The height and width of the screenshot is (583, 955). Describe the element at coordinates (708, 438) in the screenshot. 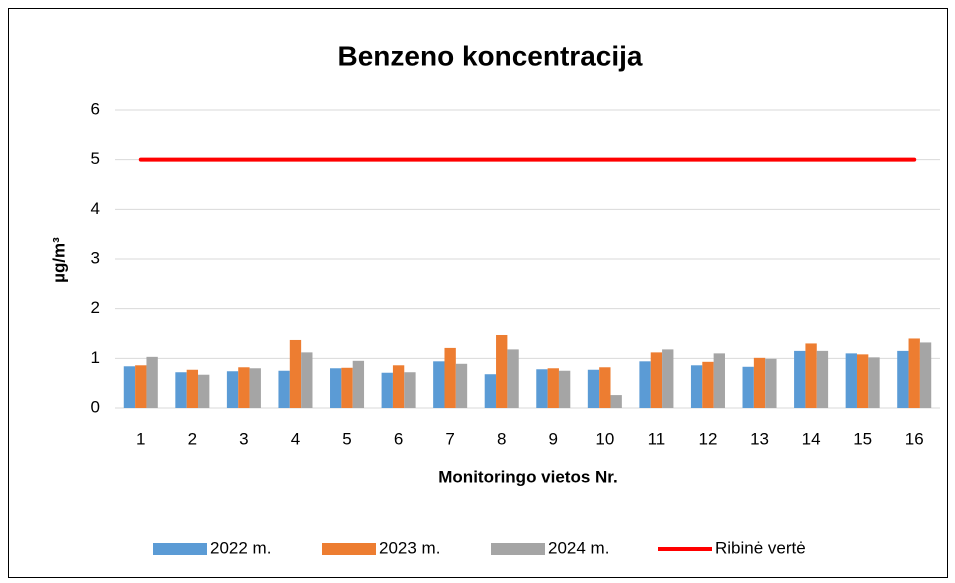

I see `x-tick-label: 12` at that location.